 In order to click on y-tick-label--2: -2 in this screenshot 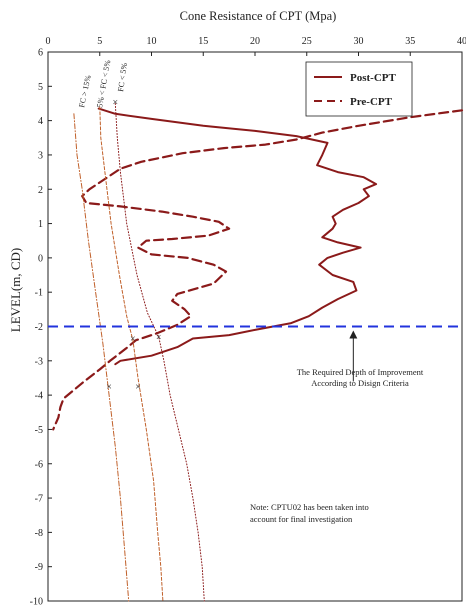, I will do `click(39, 327)`.